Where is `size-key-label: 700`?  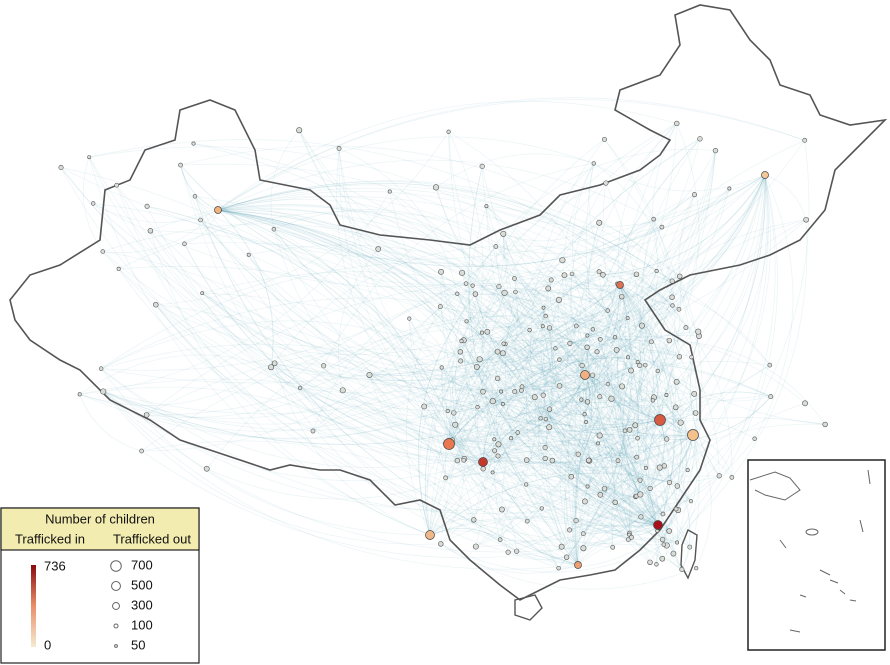 size-key-label: 700 is located at coordinates (142, 564).